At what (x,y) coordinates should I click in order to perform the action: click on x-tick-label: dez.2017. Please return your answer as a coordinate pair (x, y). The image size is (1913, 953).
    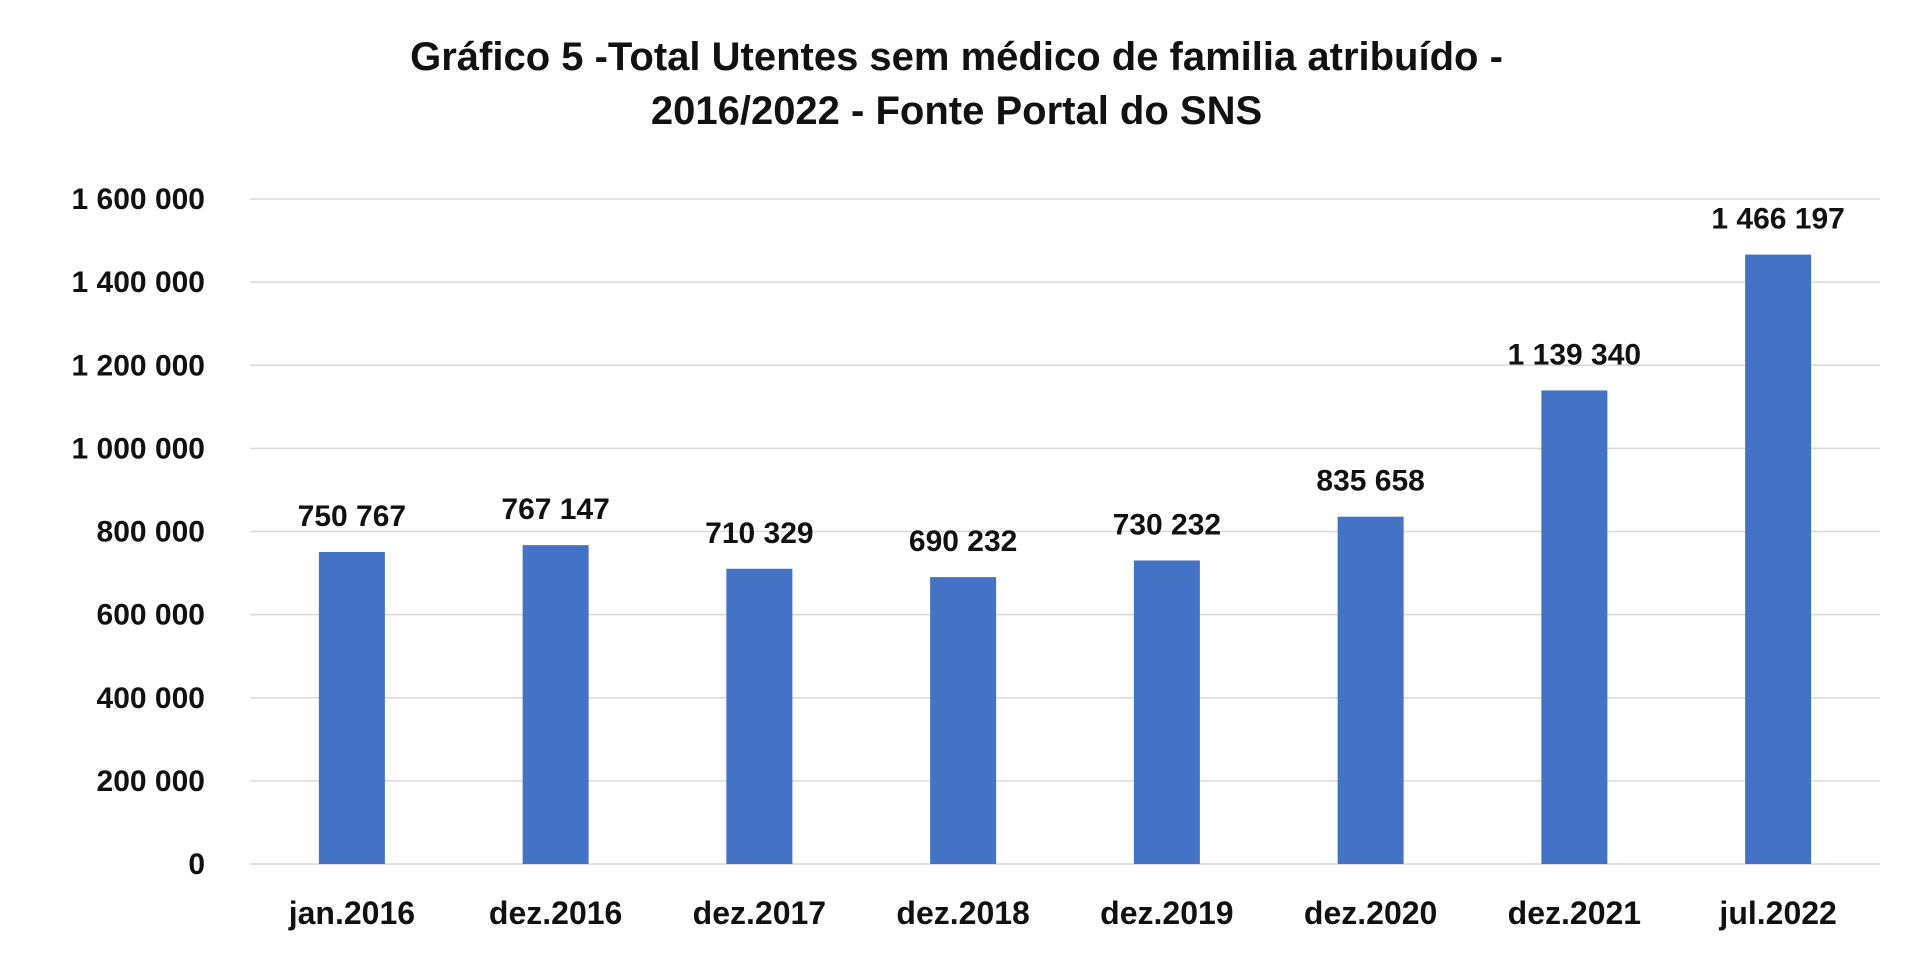
    Looking at the image, I should click on (759, 913).